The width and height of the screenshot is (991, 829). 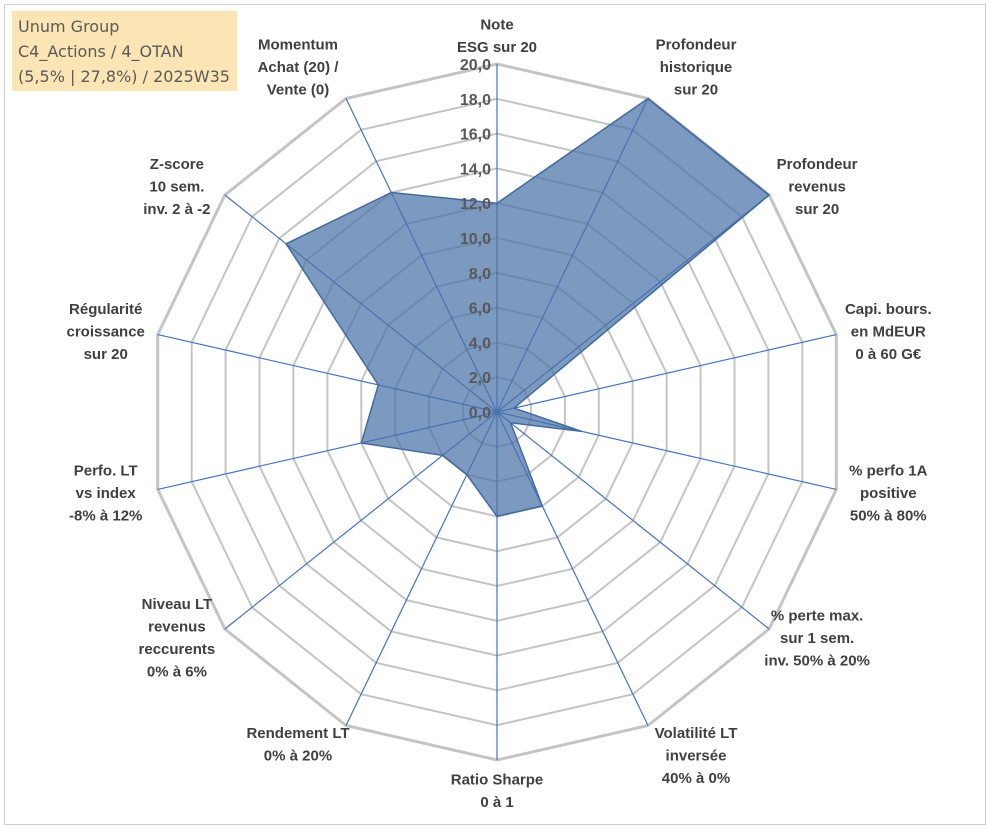 What do you see at coordinates (298, 756) in the screenshot?
I see `axis-label-line: 0% à 20%` at bounding box center [298, 756].